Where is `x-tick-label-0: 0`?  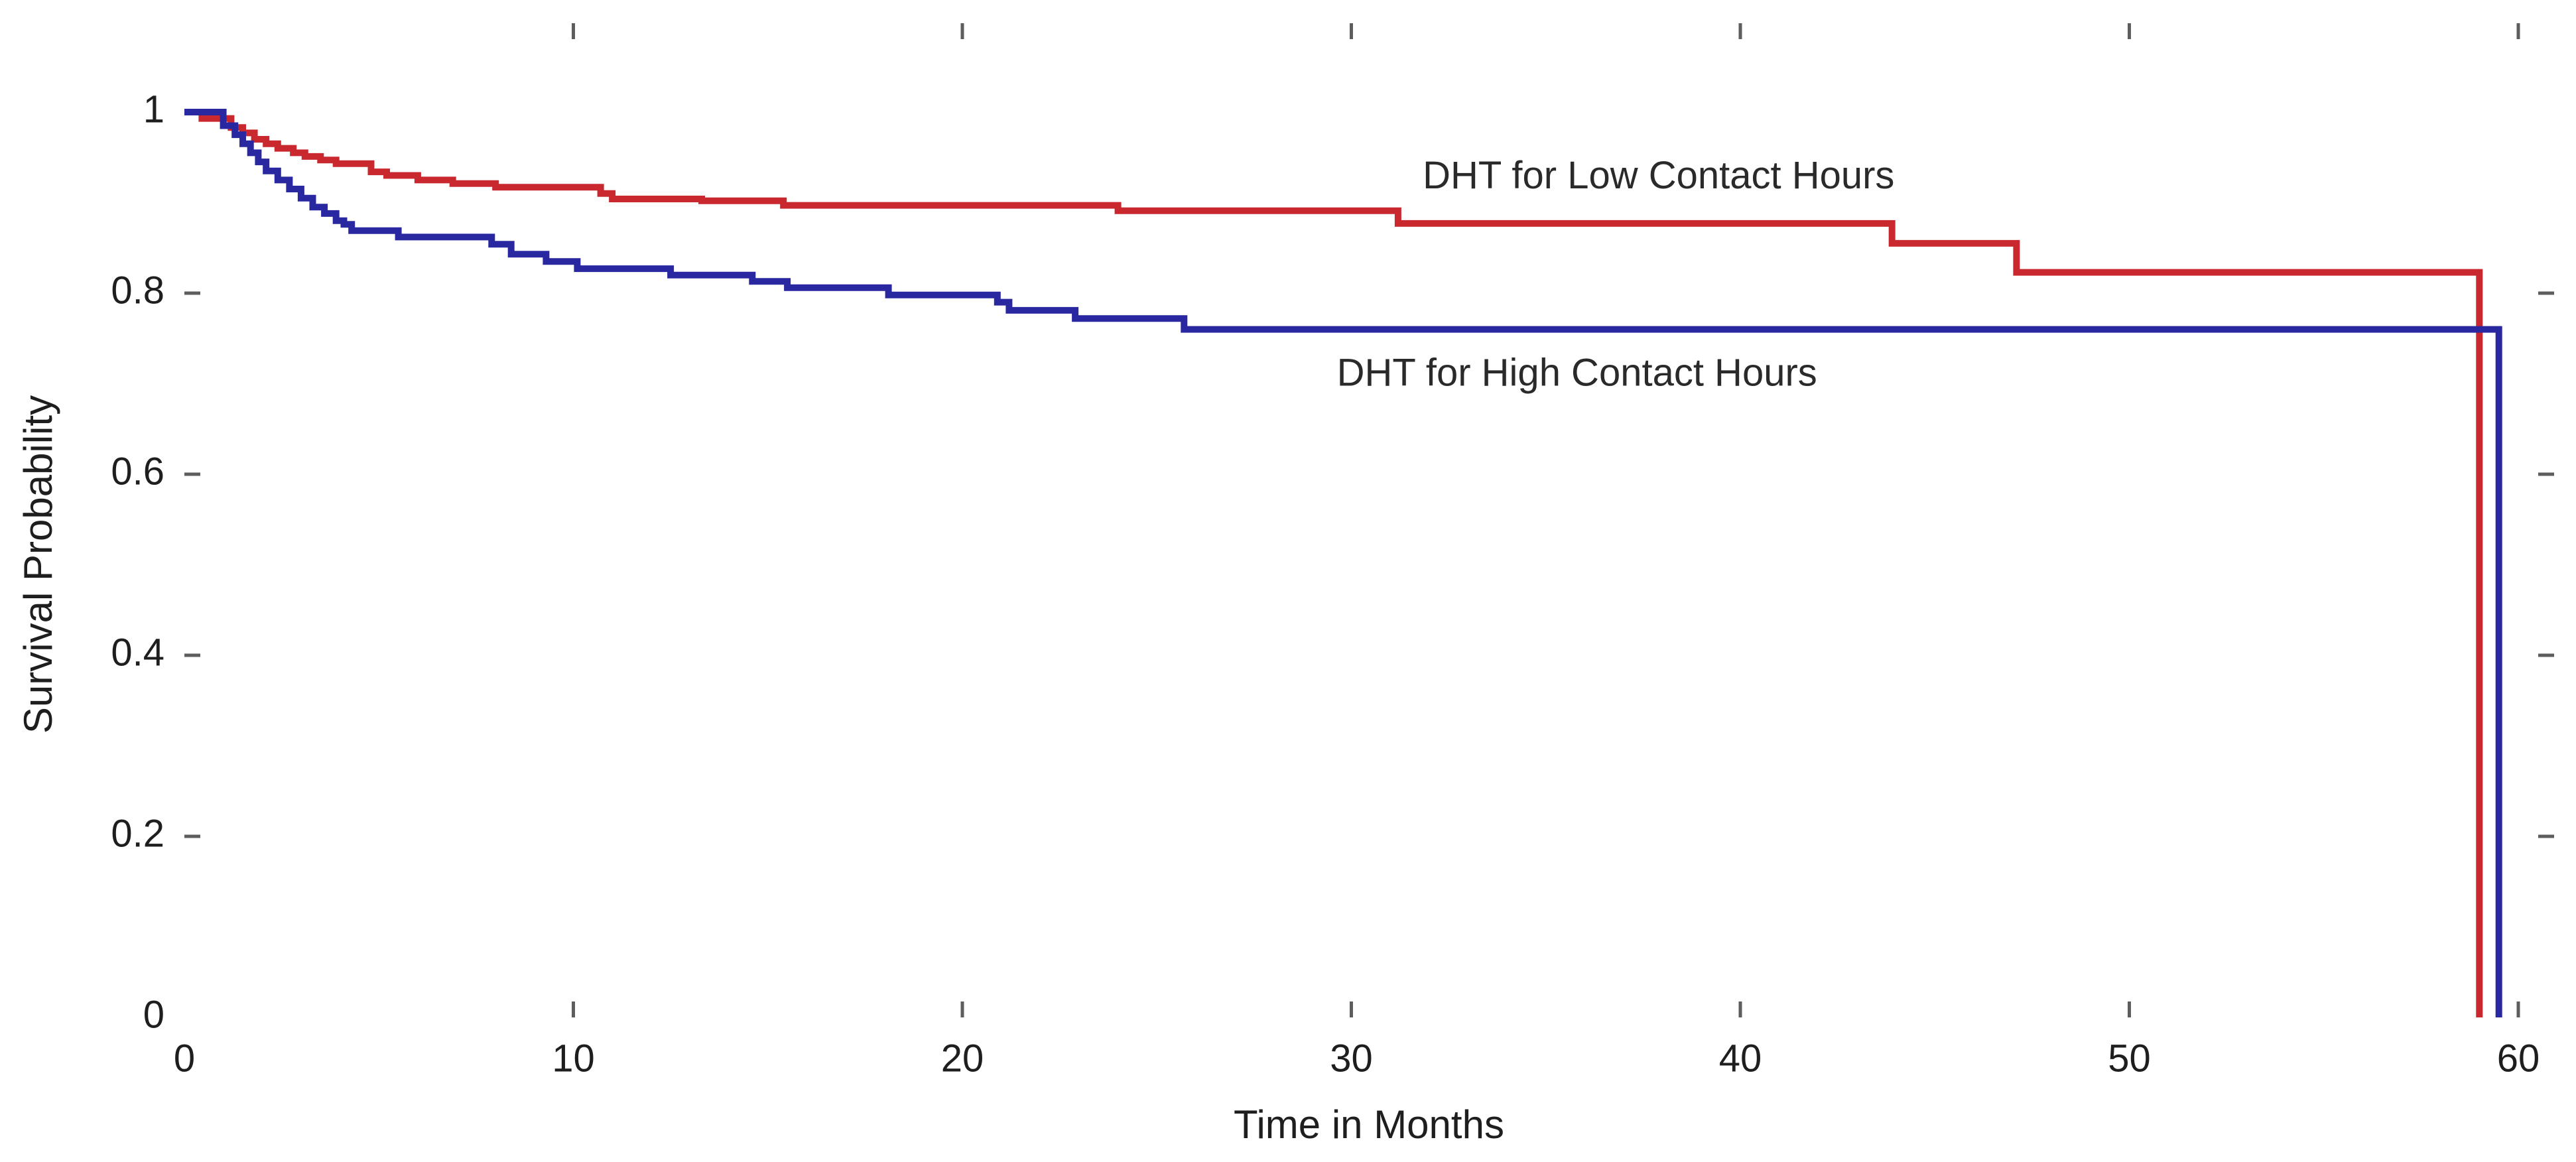
x-tick-label-0: 0 is located at coordinates (185, 1058).